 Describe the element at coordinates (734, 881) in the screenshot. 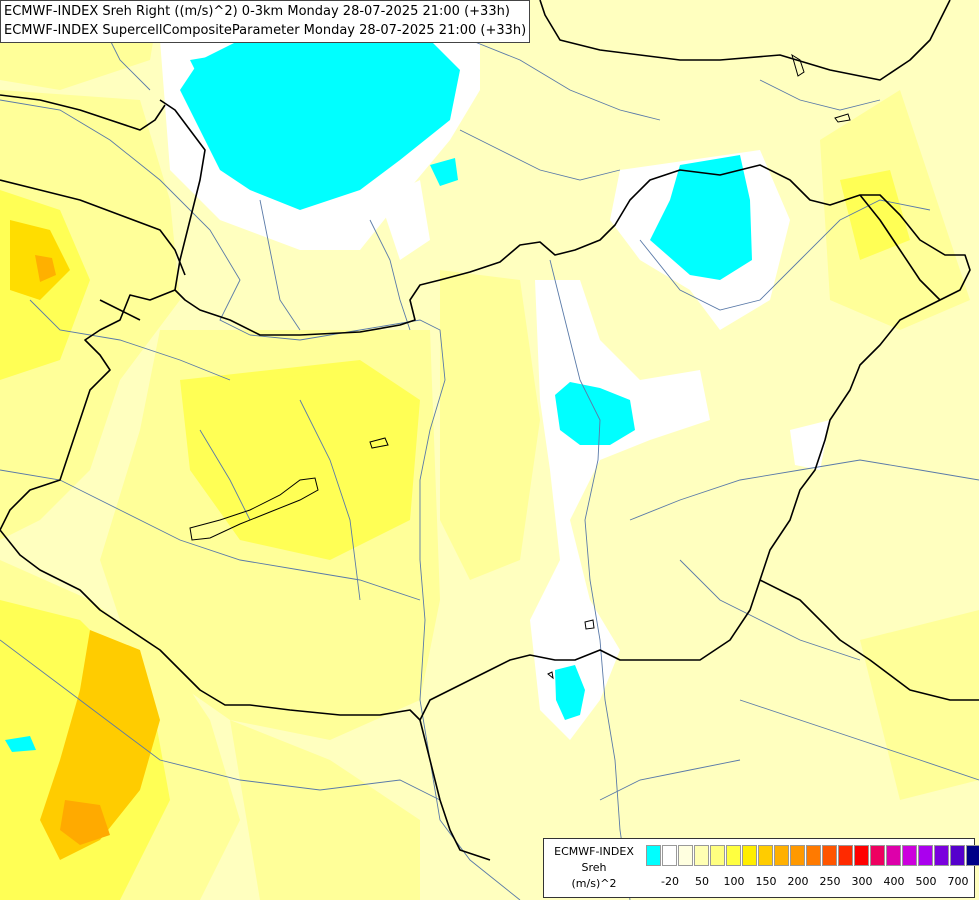

I see `legend-tick-label: 100` at that location.